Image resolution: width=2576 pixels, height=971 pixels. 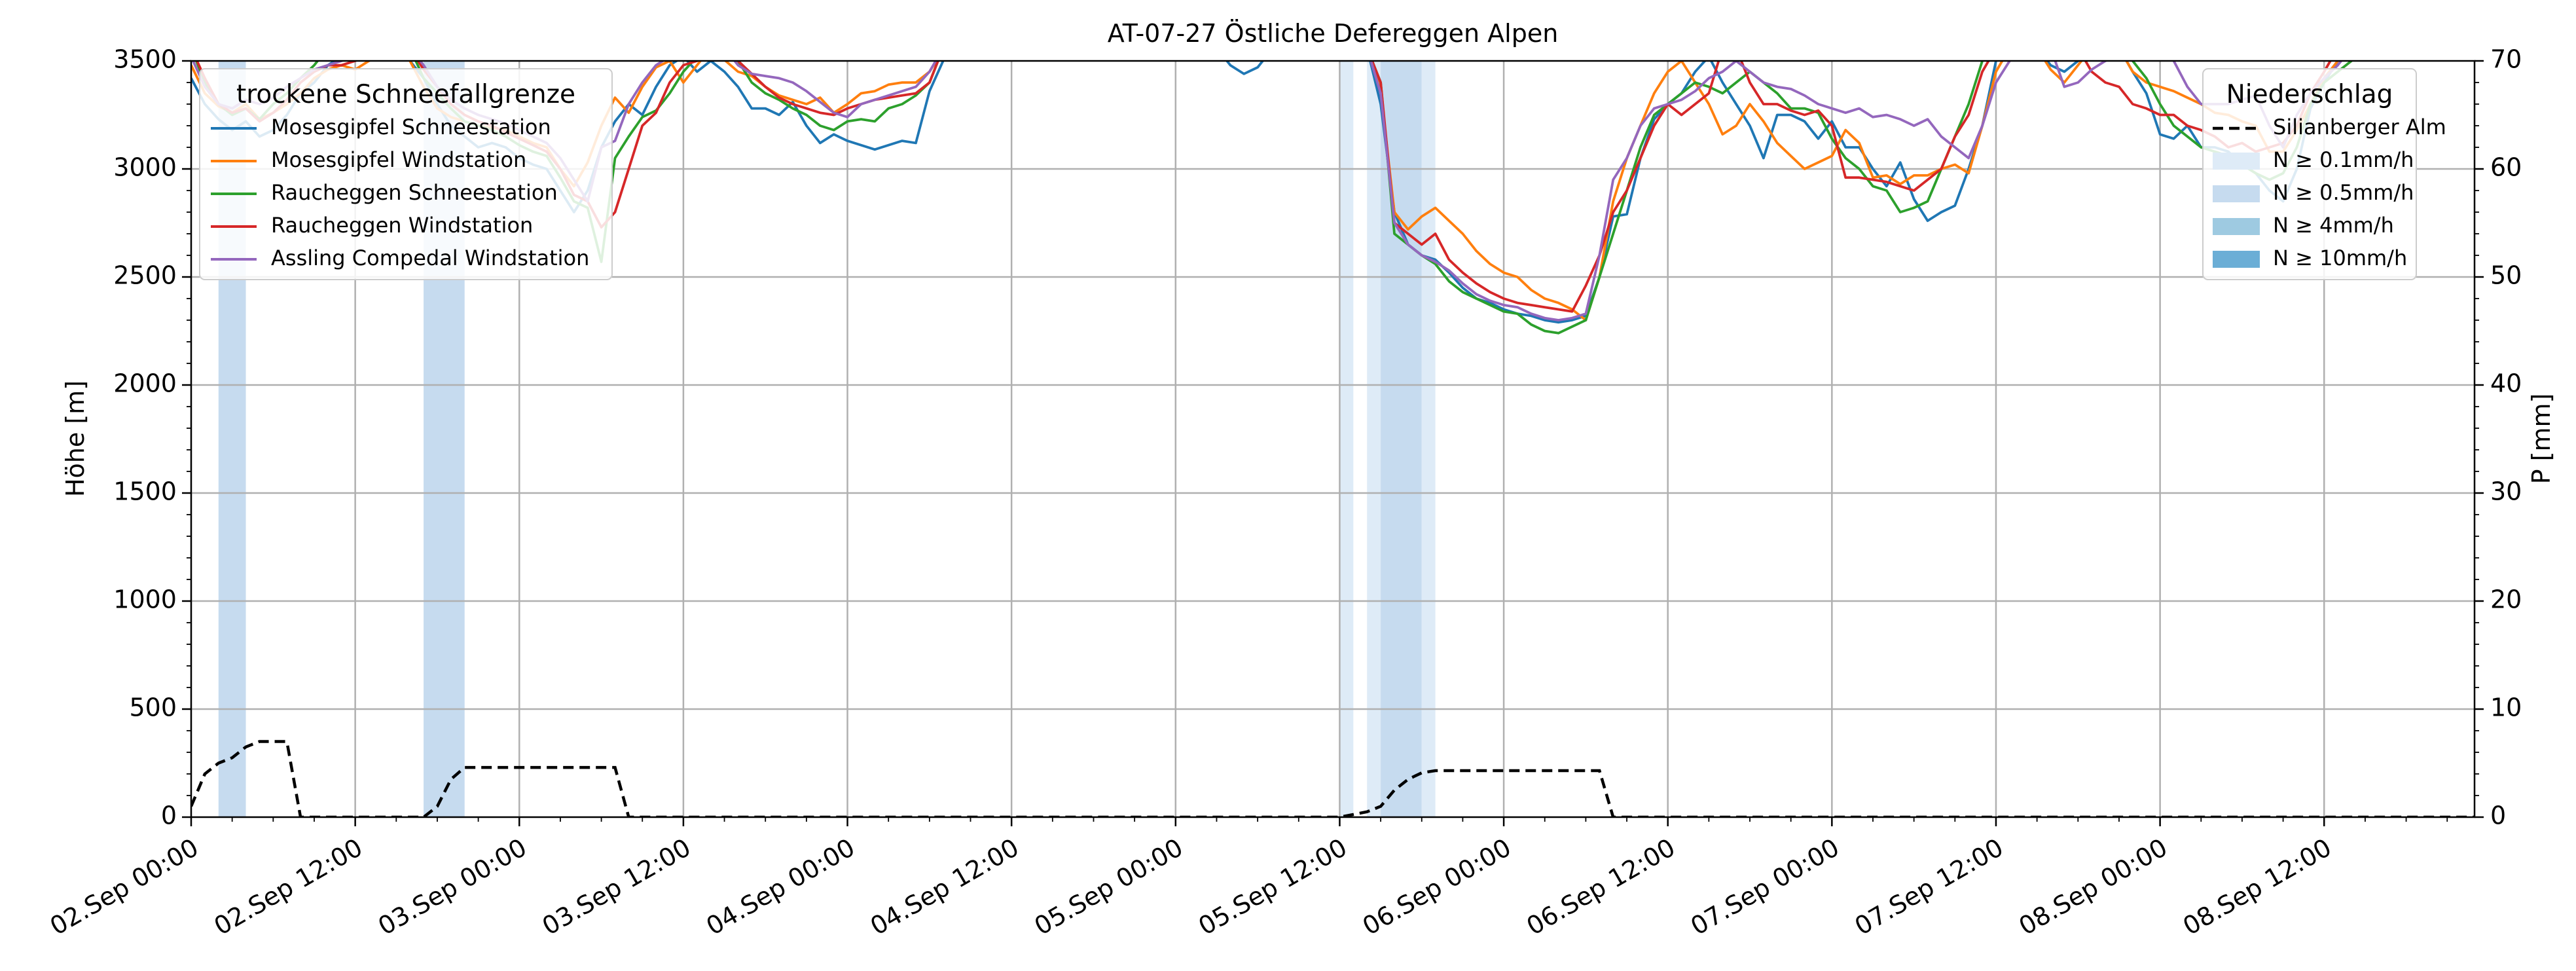 I want to click on legend-left-title: trockene Schneefallgrenze, so click(x=405, y=94).